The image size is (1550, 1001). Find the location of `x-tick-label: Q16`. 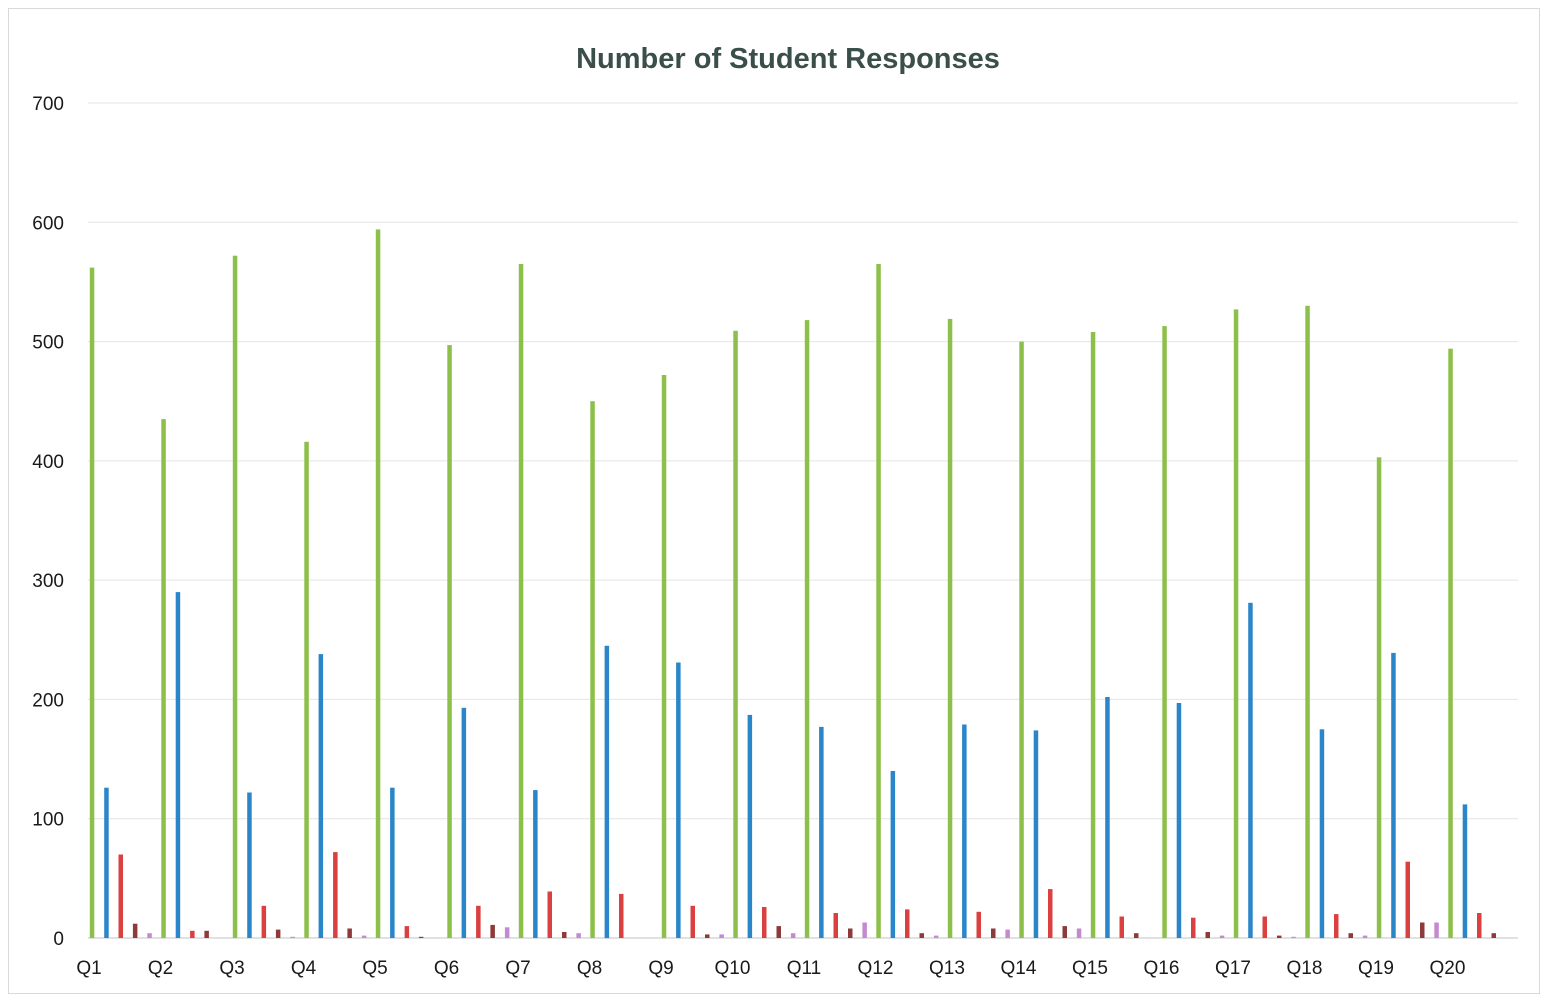

x-tick-label: Q16 is located at coordinates (1162, 968).